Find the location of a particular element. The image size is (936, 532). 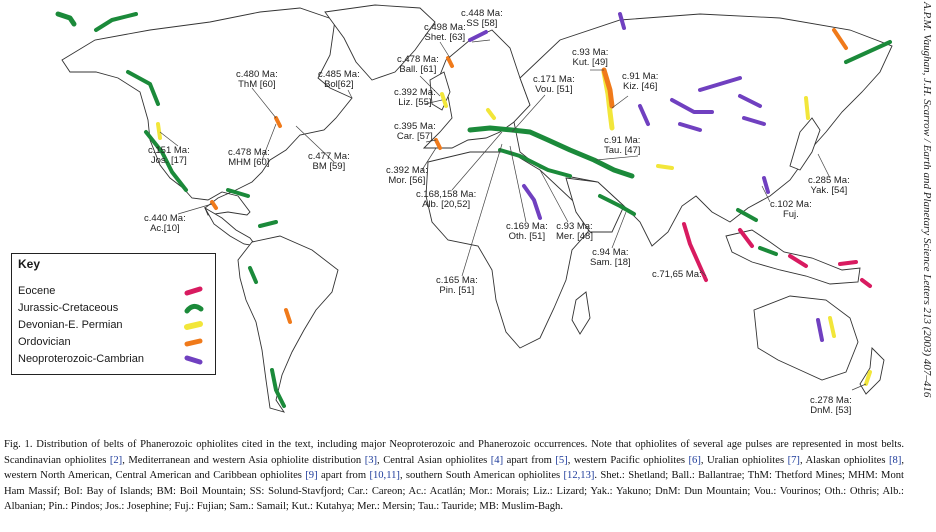

legend-item-ordovician: Ordovician is located at coordinates (113, 343).